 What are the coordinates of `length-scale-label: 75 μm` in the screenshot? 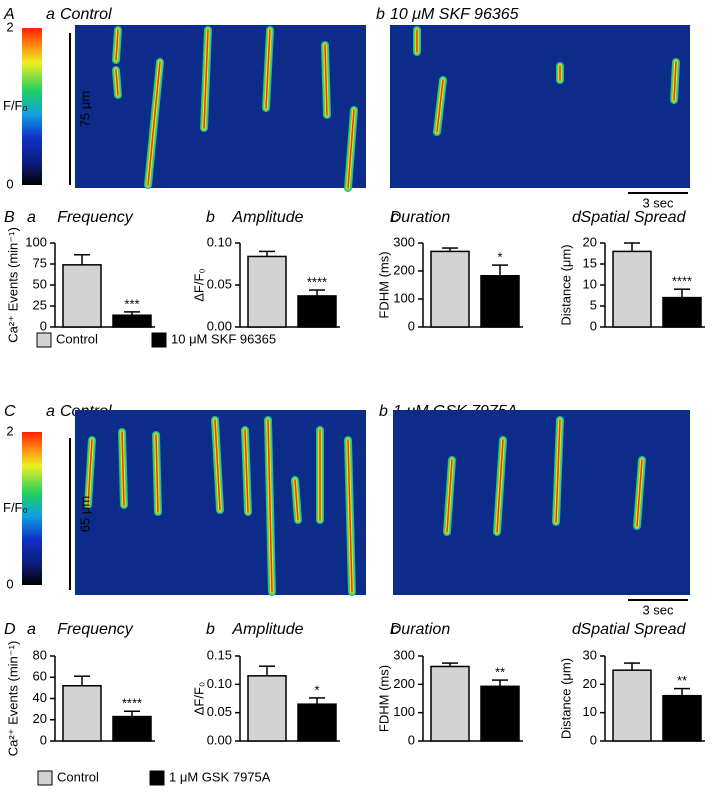 It's located at (84, 109).